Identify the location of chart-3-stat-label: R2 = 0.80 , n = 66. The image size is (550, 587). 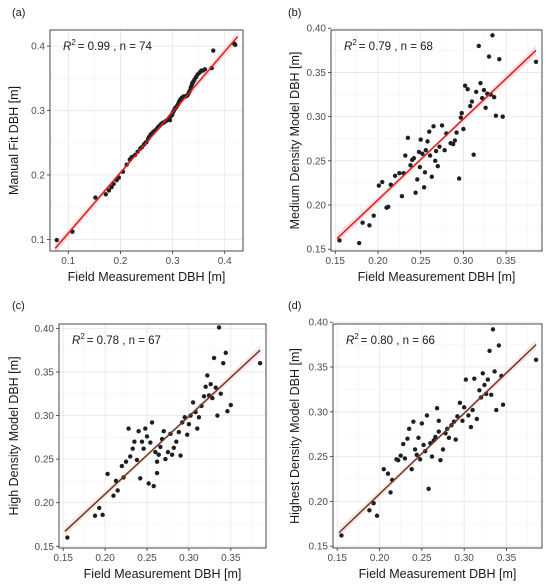
(390, 339).